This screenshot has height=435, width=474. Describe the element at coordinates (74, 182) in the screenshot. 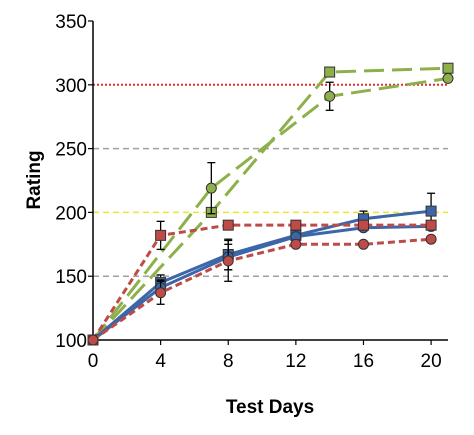

I see `y-axis: 100 150 200 250 300 350` at that location.